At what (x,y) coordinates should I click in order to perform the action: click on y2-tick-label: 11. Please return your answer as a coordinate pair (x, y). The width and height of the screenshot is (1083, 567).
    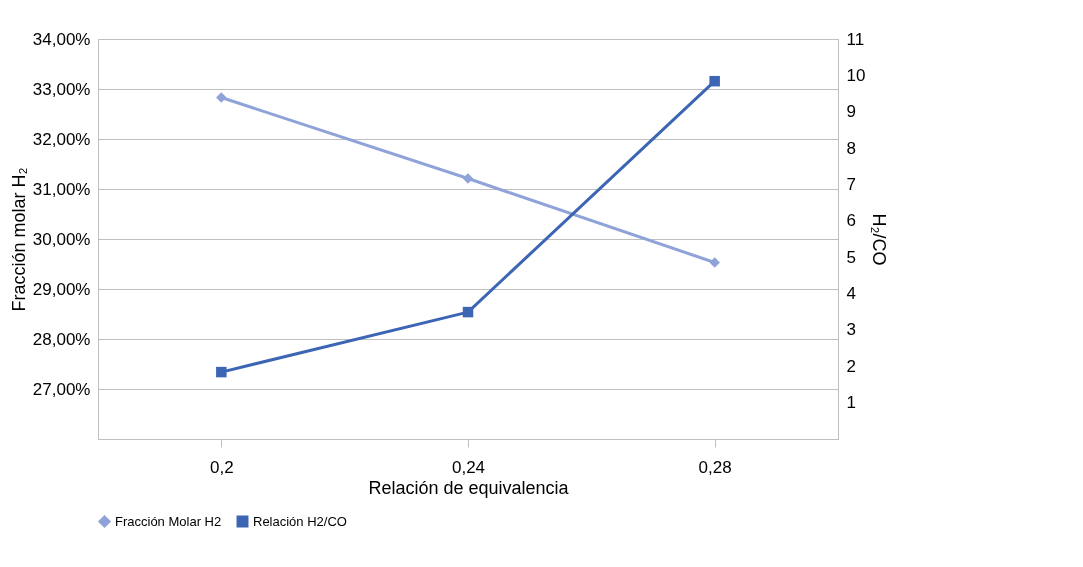
    Looking at the image, I should click on (855, 39).